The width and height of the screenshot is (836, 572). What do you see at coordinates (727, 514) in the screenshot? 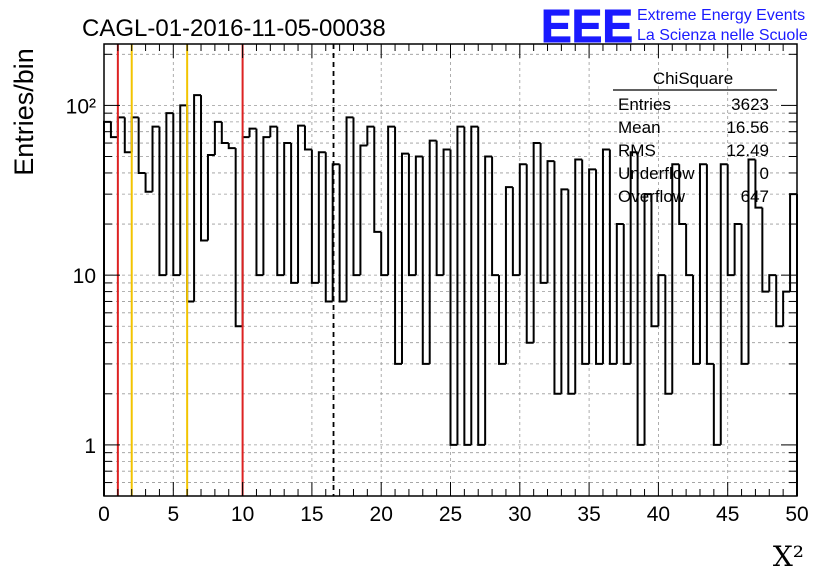
I see `x-tick-label: 45` at bounding box center [727, 514].